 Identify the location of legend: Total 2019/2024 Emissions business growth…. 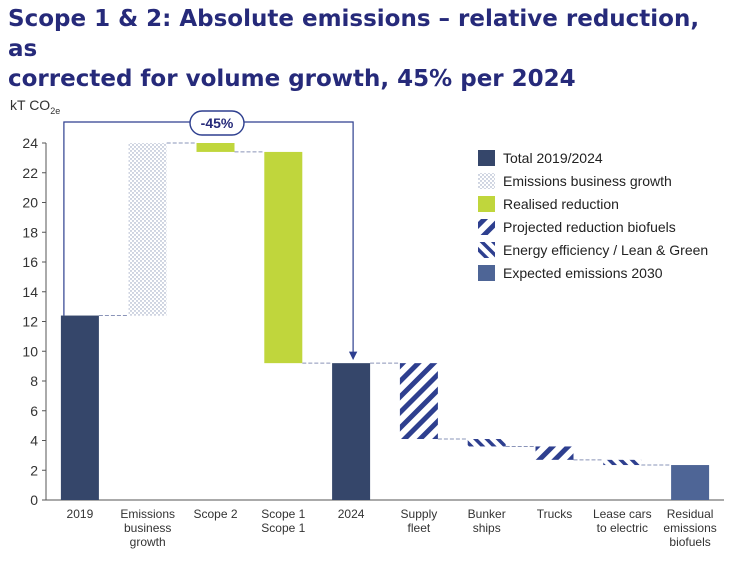
(593, 215).